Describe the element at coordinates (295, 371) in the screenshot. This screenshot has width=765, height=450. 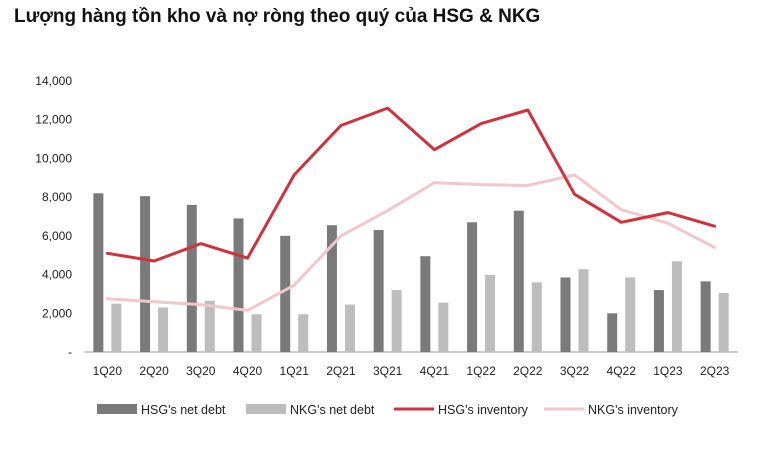
I see `x-tick-label: 1Q21` at that location.